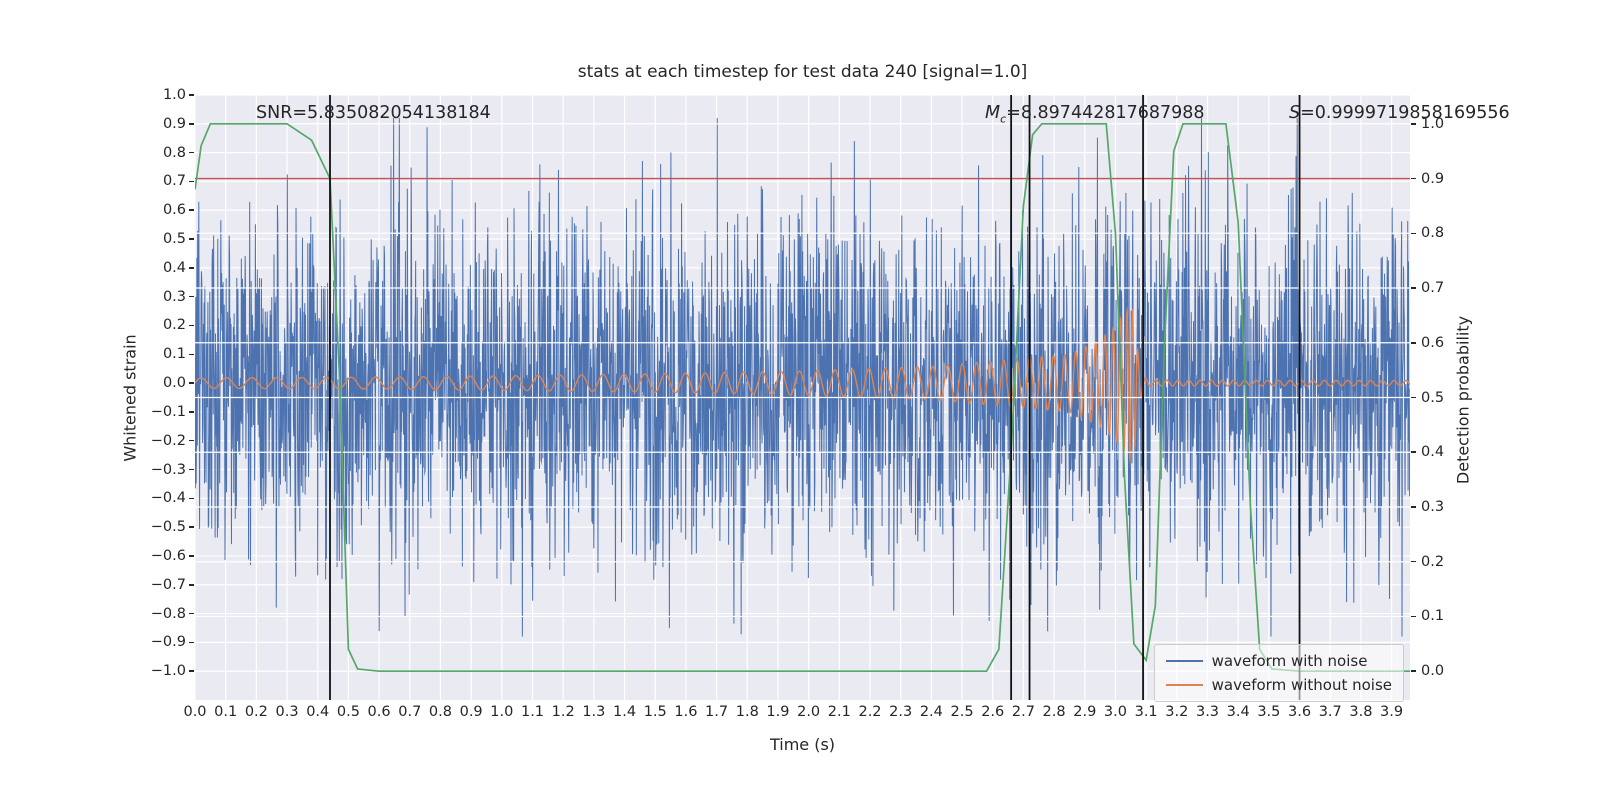  Describe the element at coordinates (379, 712) in the screenshot. I see `x-tick-label: 0.6` at that location.